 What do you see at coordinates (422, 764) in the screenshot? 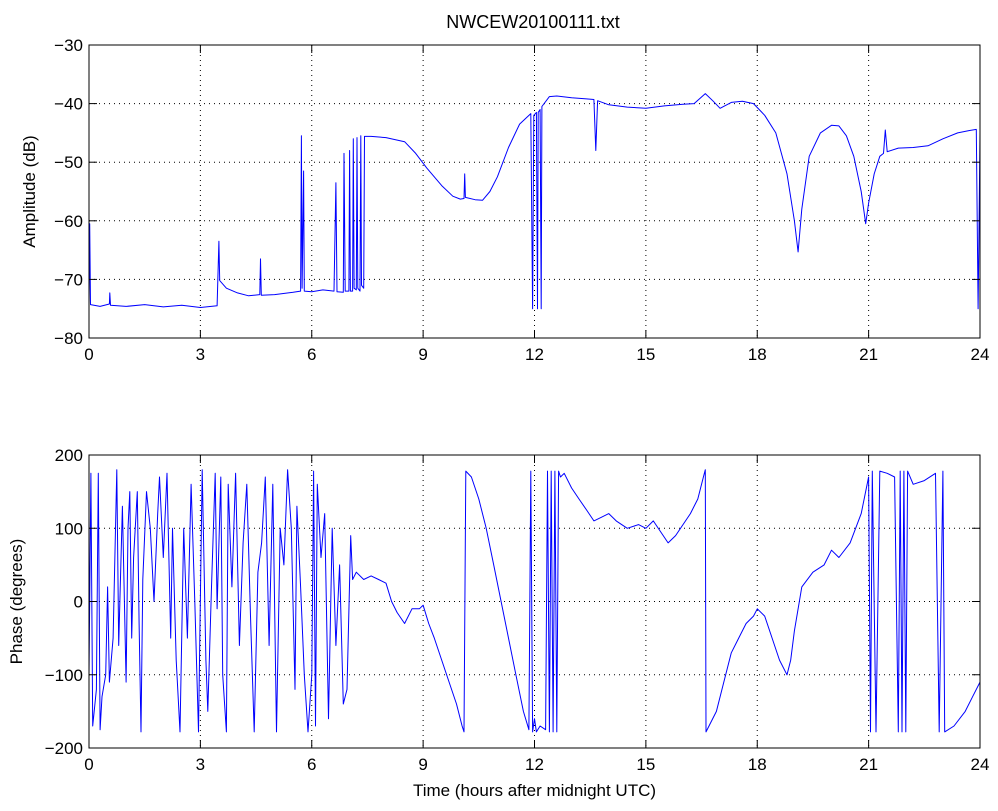
I see `phase-x-tick-label: 9` at bounding box center [422, 764].